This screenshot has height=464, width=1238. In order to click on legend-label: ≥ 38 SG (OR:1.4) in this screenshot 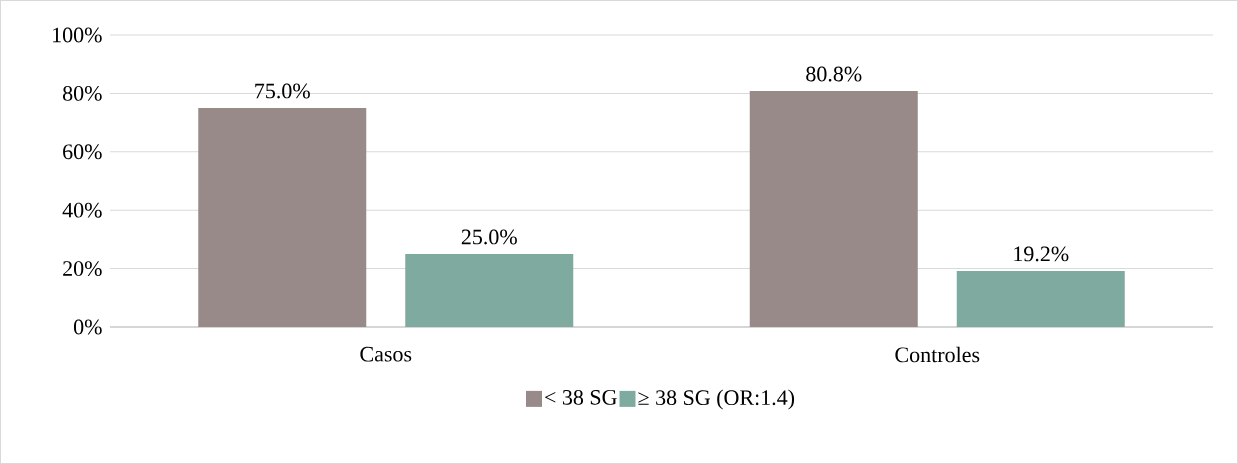, I will do `click(716, 399)`.